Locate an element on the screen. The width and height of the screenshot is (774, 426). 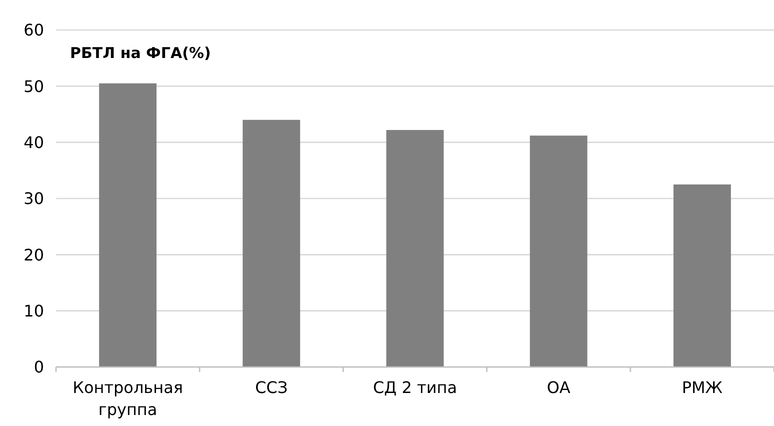
x-tick-label: РМЖ is located at coordinates (702, 387).